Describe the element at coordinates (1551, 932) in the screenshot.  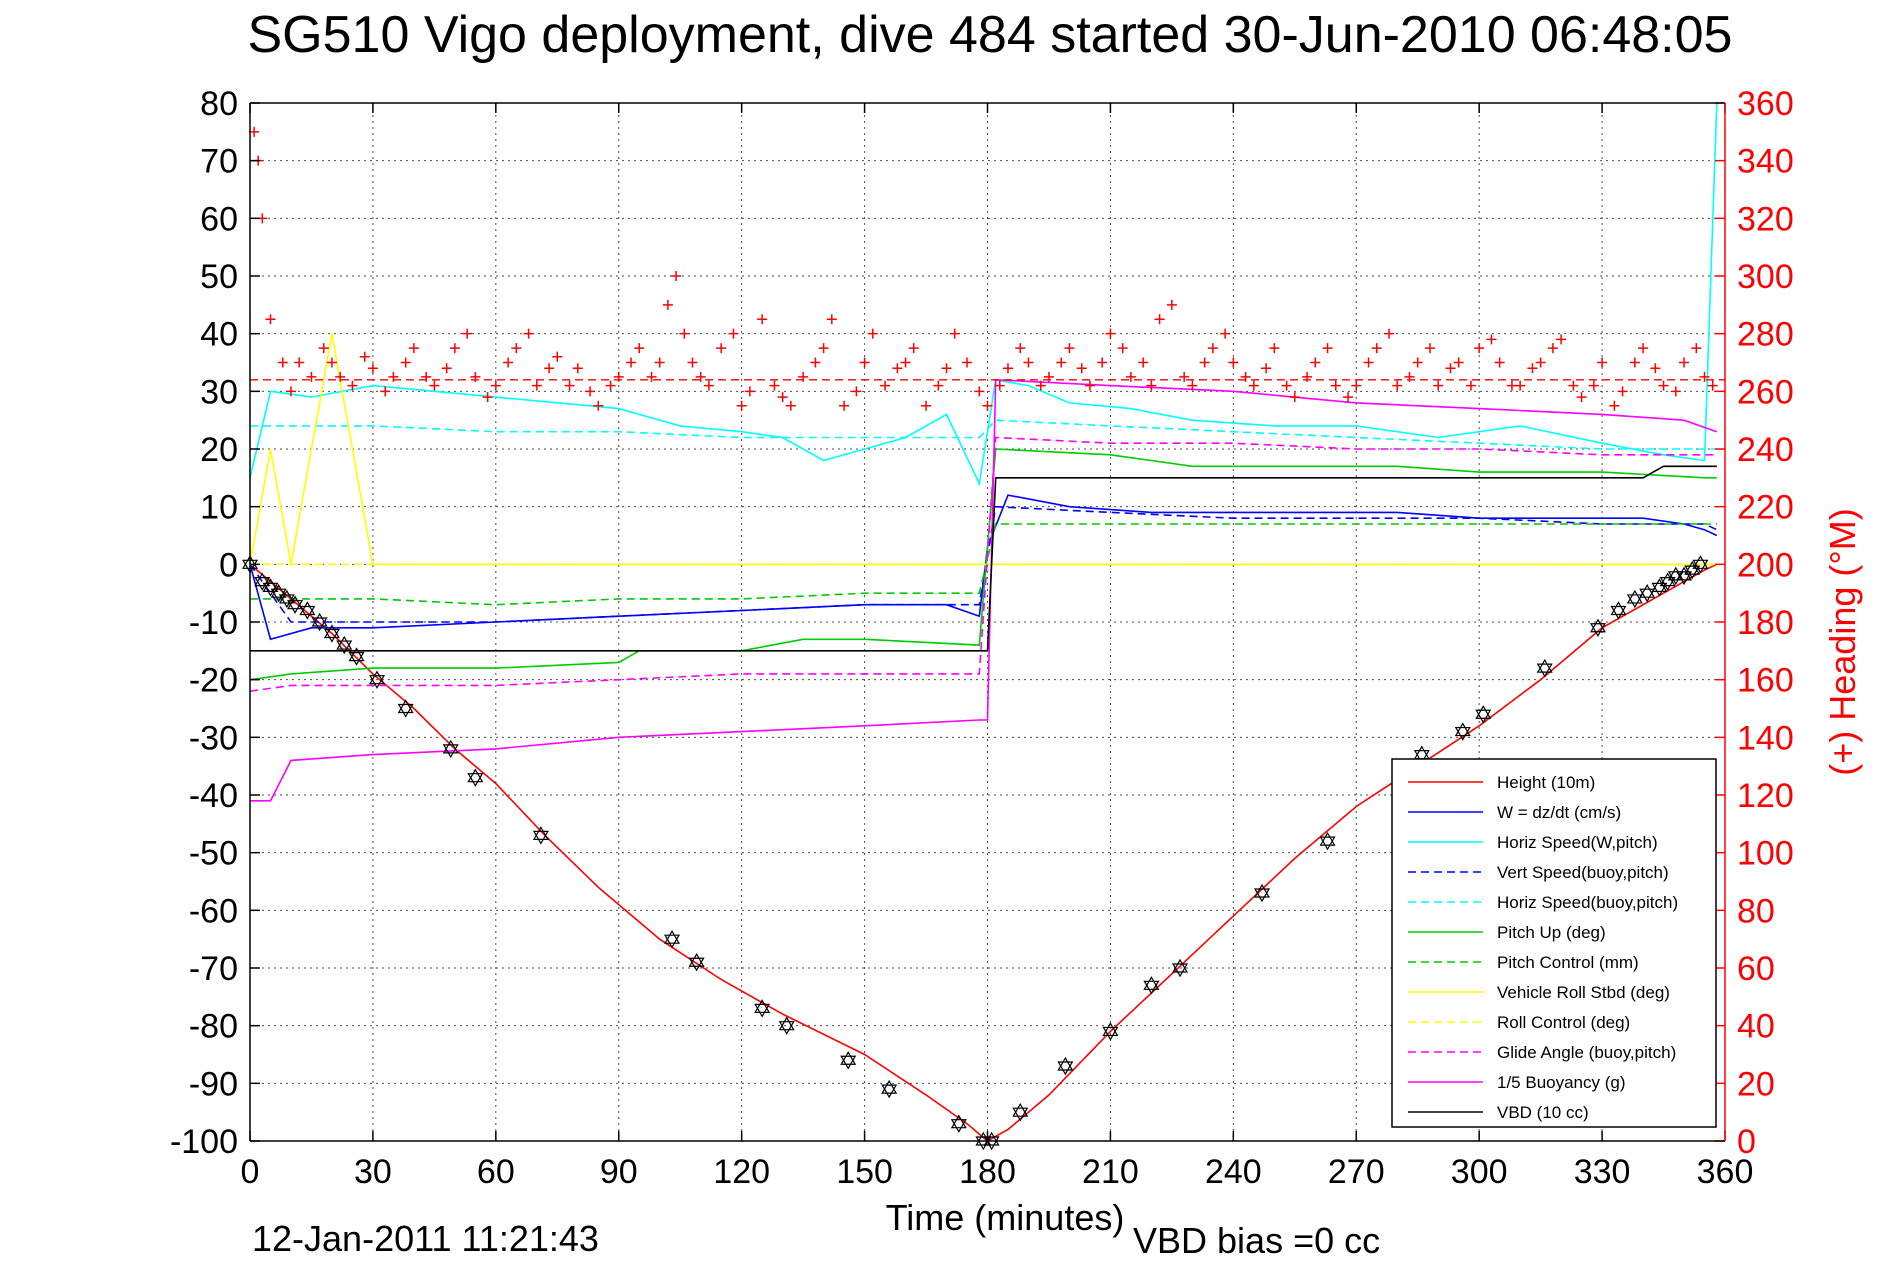
I see `legend-label: Pitch Up (deg)` at that location.